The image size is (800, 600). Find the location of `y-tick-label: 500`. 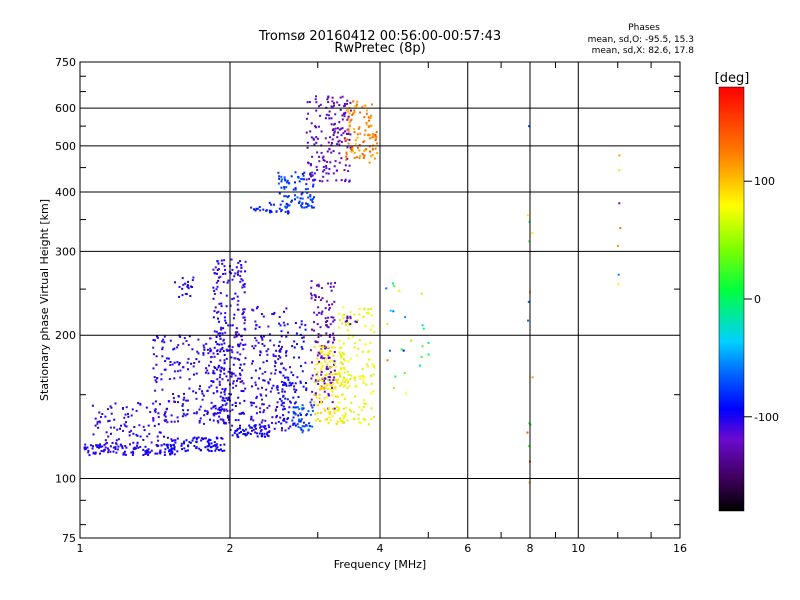

y-tick-label: 500 is located at coordinates (65, 146).